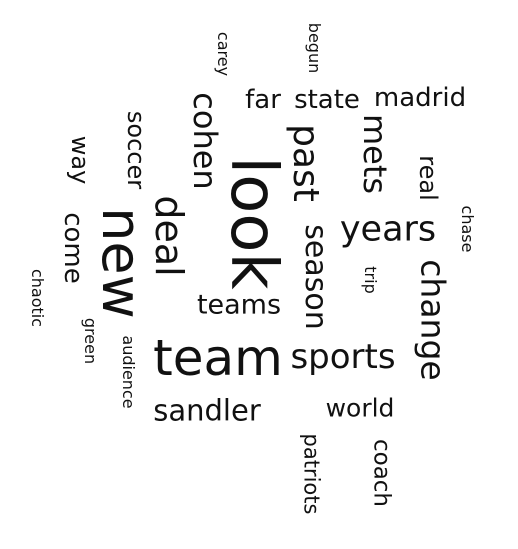 The width and height of the screenshot is (518, 549). Describe the element at coordinates (205, 141) in the screenshot. I see `word-cohen: cohen` at that location.